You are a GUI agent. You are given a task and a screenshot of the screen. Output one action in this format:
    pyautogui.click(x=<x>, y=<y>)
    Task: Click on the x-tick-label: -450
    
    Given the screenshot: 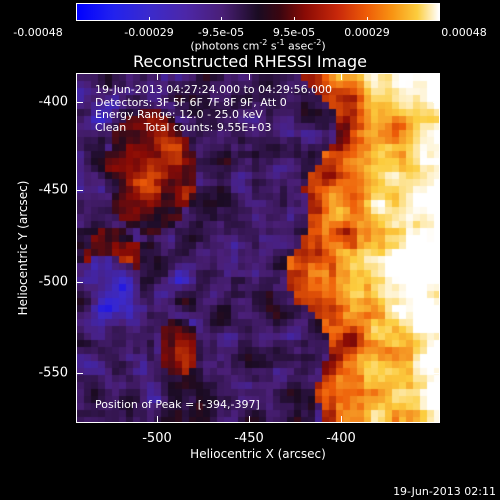 What is the action you would take?
    pyautogui.click(x=249, y=438)
    